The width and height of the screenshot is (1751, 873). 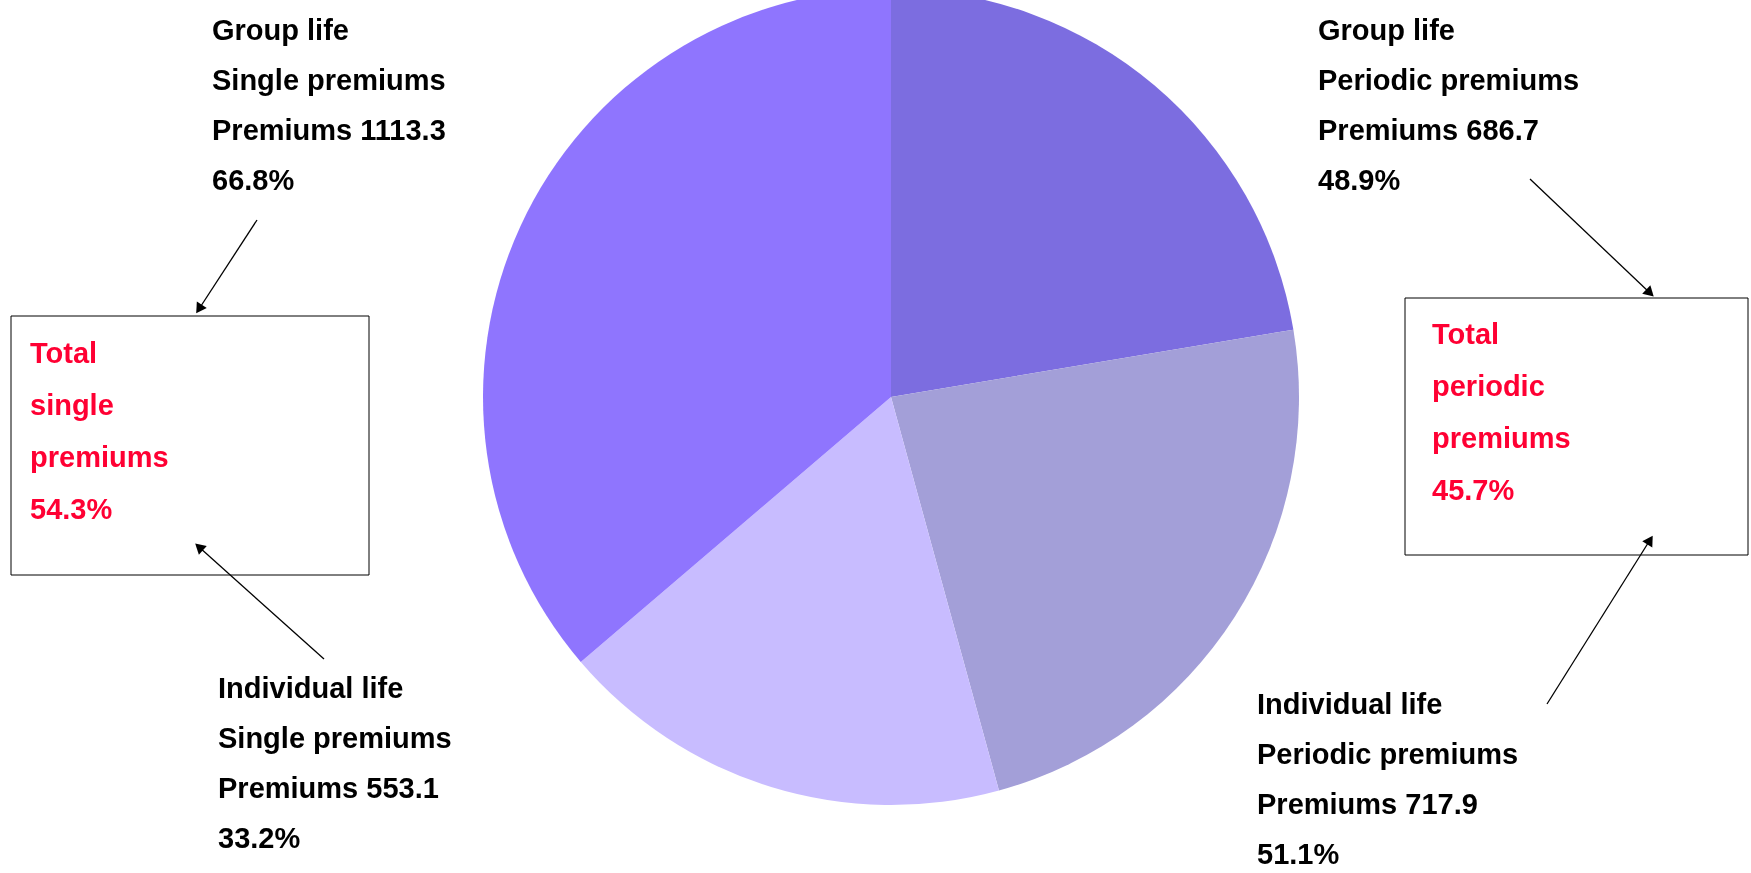 I want to click on slice-label: Group life Single premiums, so click(x=329, y=55).